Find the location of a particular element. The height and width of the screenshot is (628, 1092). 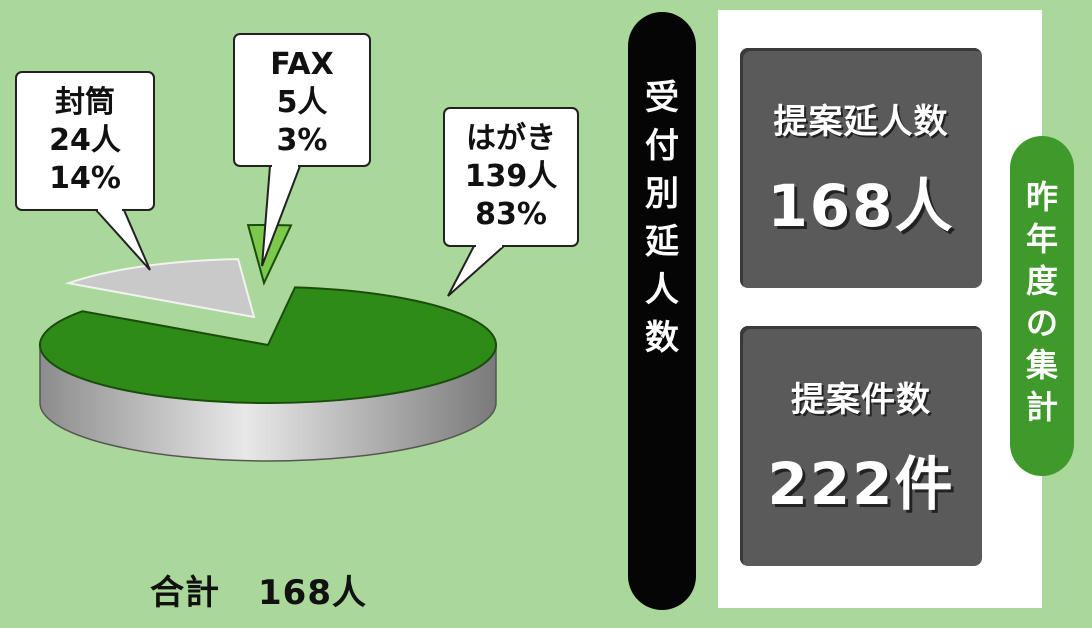

stat-label: 提案件数 is located at coordinates (861, 399).